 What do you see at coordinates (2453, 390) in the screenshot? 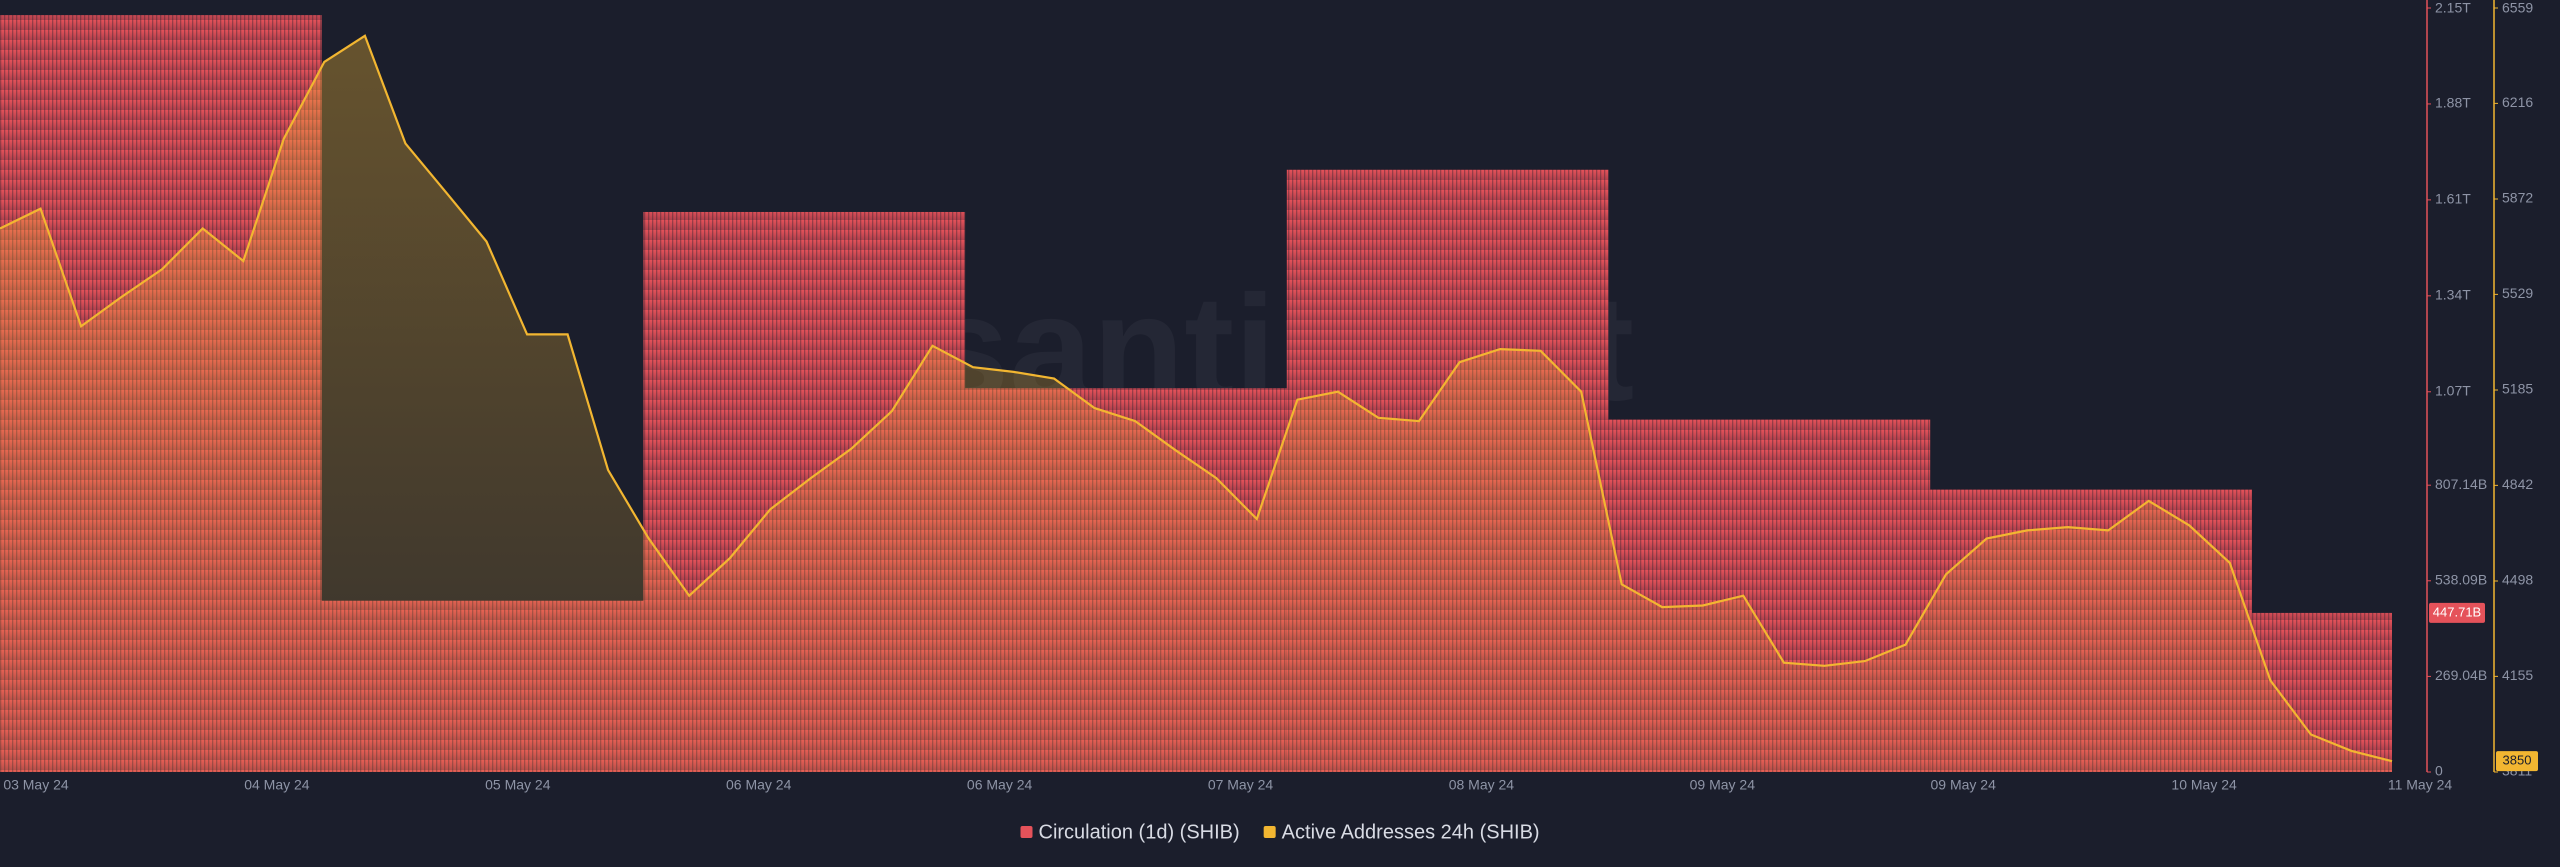
I see `y-tick-label: 1.07T` at bounding box center [2453, 390].